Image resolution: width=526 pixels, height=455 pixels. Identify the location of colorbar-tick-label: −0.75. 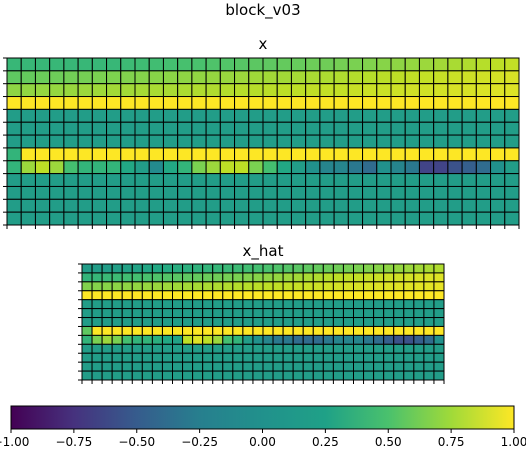
(73, 442).